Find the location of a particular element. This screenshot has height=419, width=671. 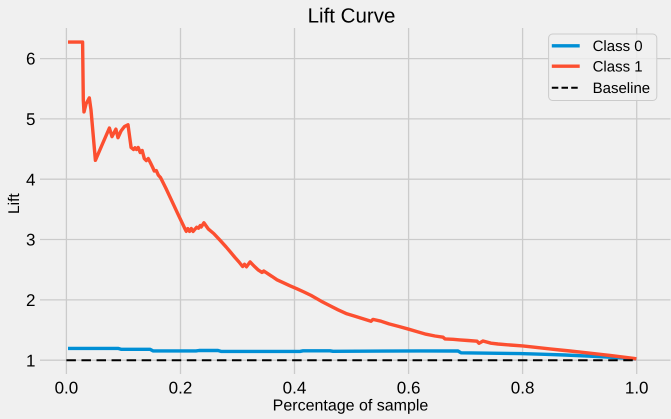

svg-text: 5 is located at coordinates (30, 119).